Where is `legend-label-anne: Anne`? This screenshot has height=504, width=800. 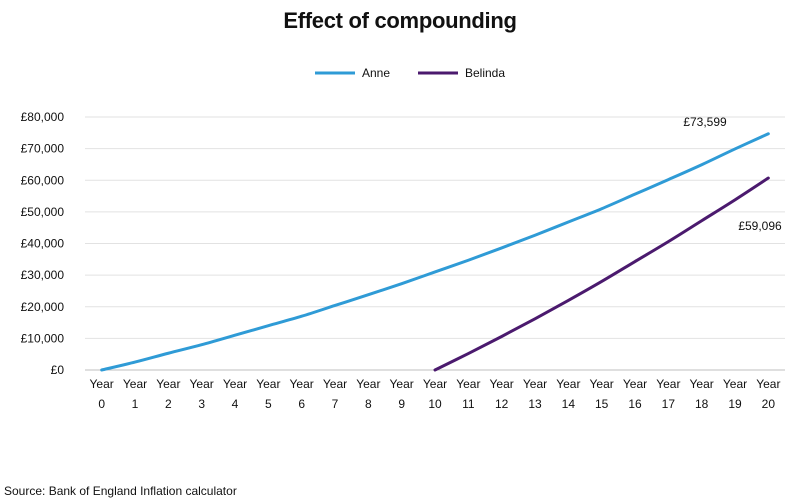 legend-label-anne: Anne is located at coordinates (376, 73).